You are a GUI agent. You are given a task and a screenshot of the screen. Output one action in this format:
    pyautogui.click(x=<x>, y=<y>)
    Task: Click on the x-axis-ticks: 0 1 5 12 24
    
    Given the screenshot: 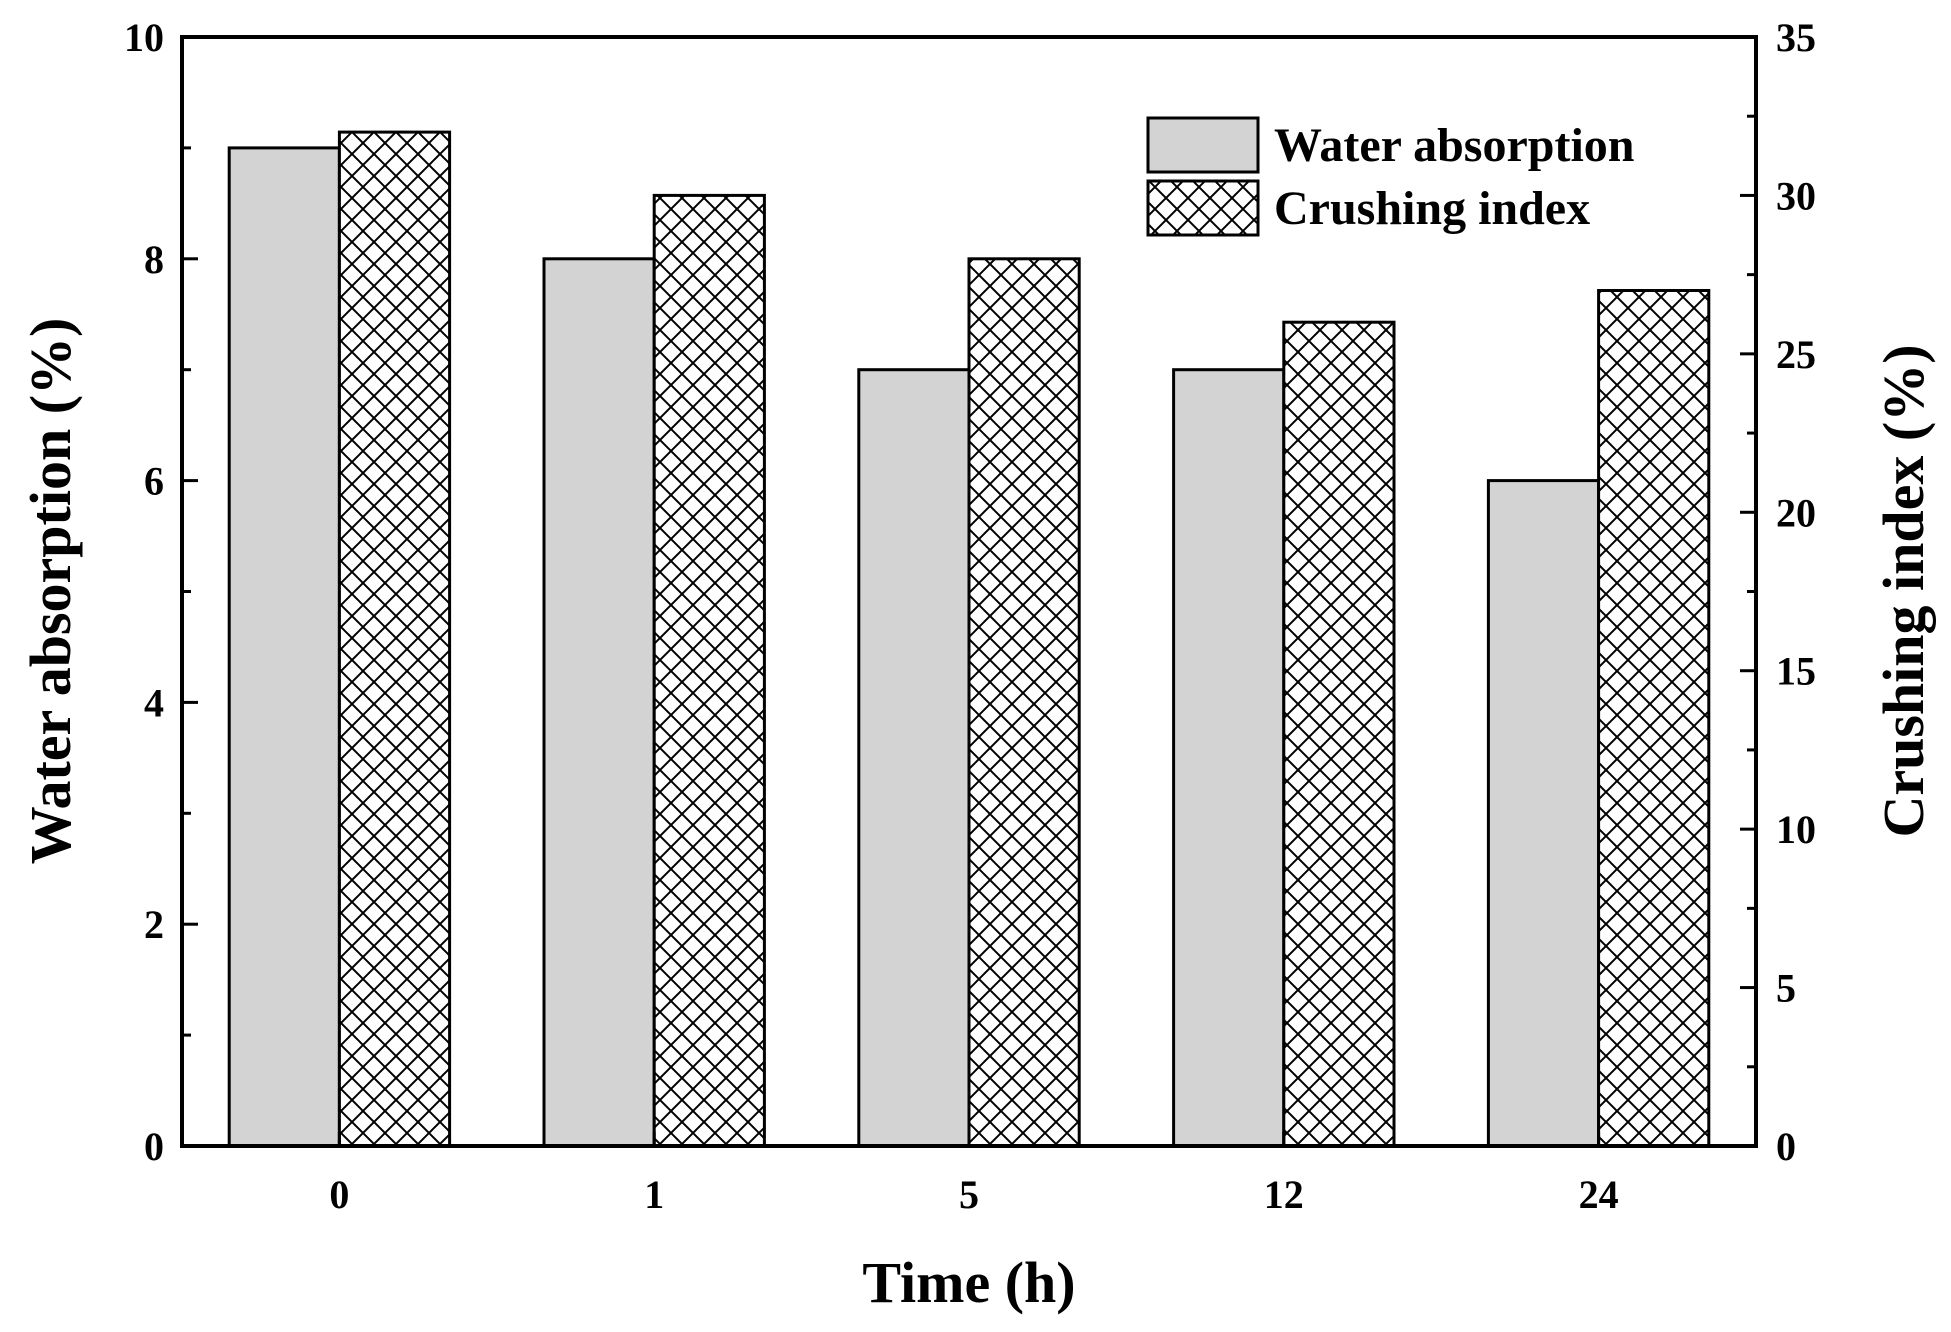 What is the action you would take?
    pyautogui.click(x=974, y=1174)
    